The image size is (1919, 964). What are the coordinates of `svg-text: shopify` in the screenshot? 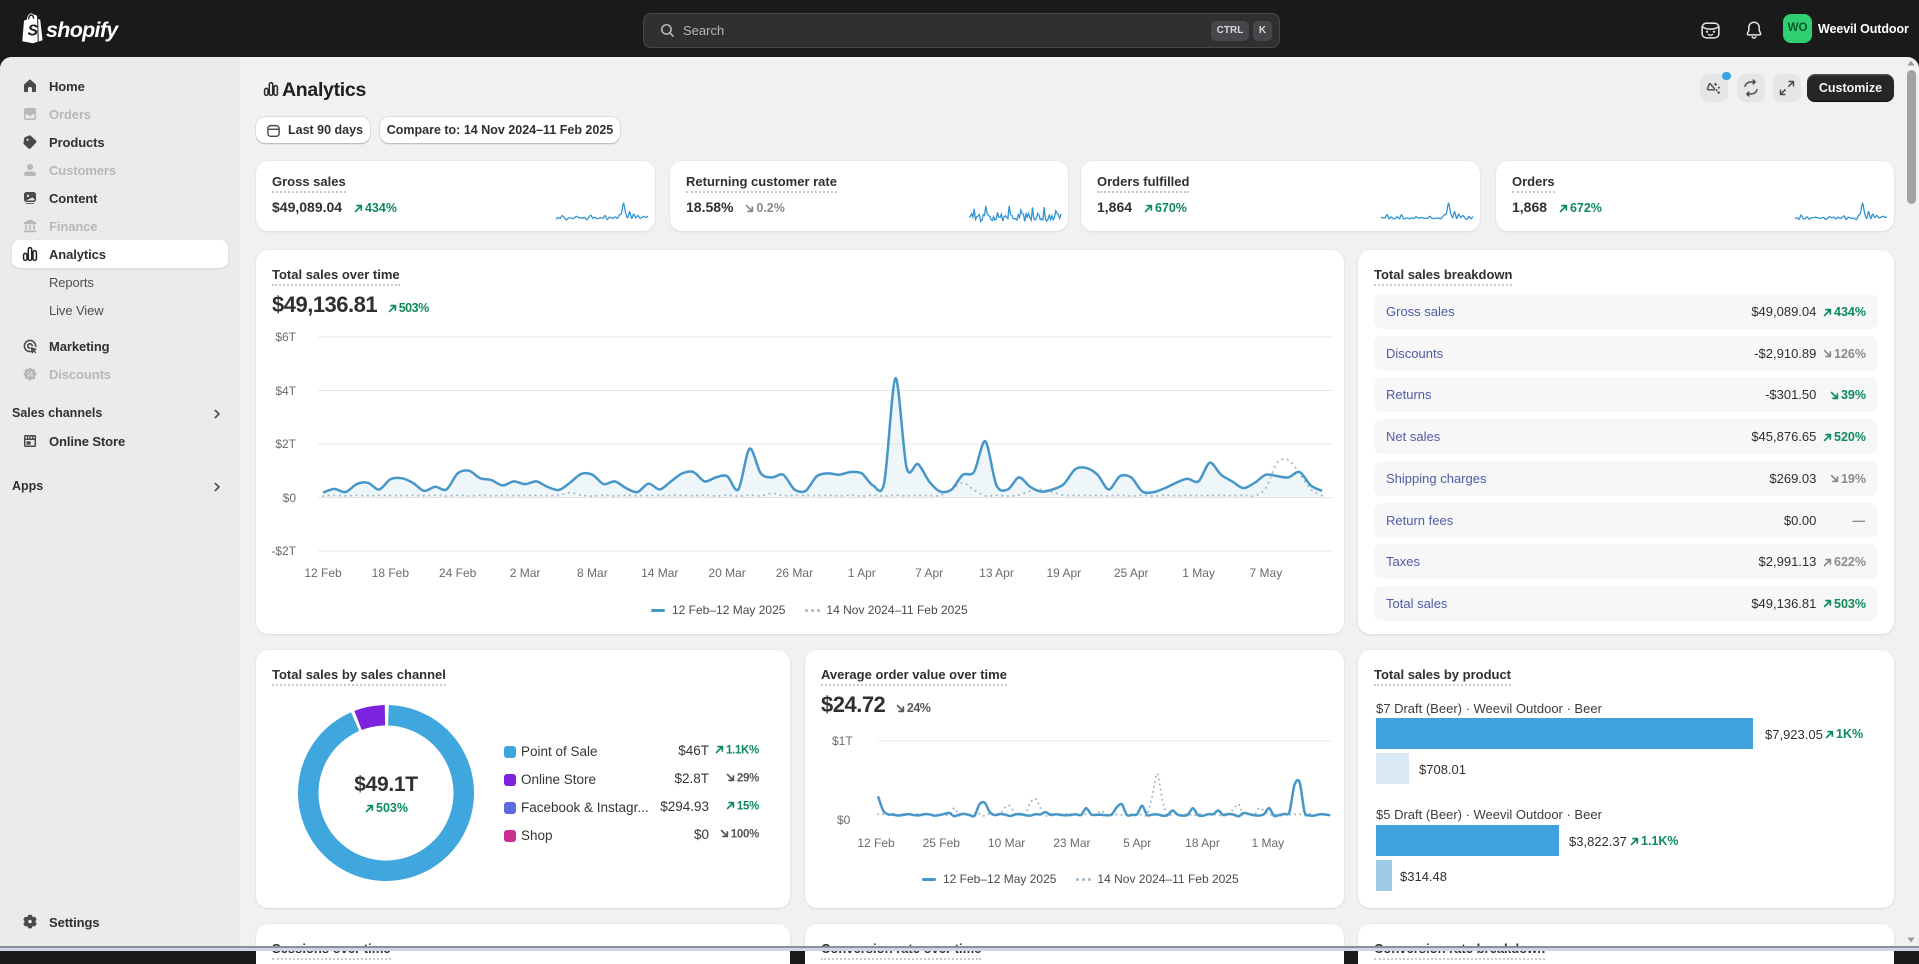 It's located at (82, 30).